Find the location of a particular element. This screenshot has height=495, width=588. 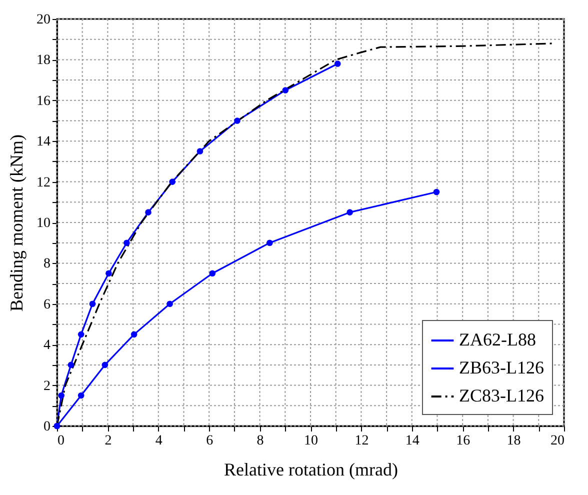

legend-label: ZB63-L126 is located at coordinates (501, 368).